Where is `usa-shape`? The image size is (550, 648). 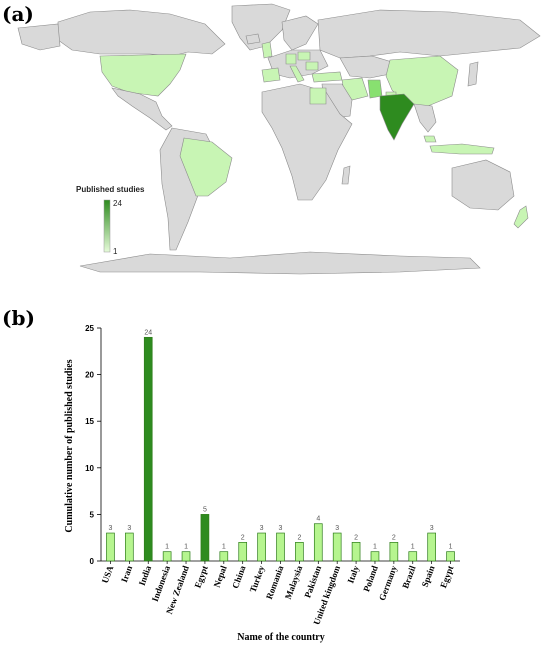
usa-shape is located at coordinates (143, 75).